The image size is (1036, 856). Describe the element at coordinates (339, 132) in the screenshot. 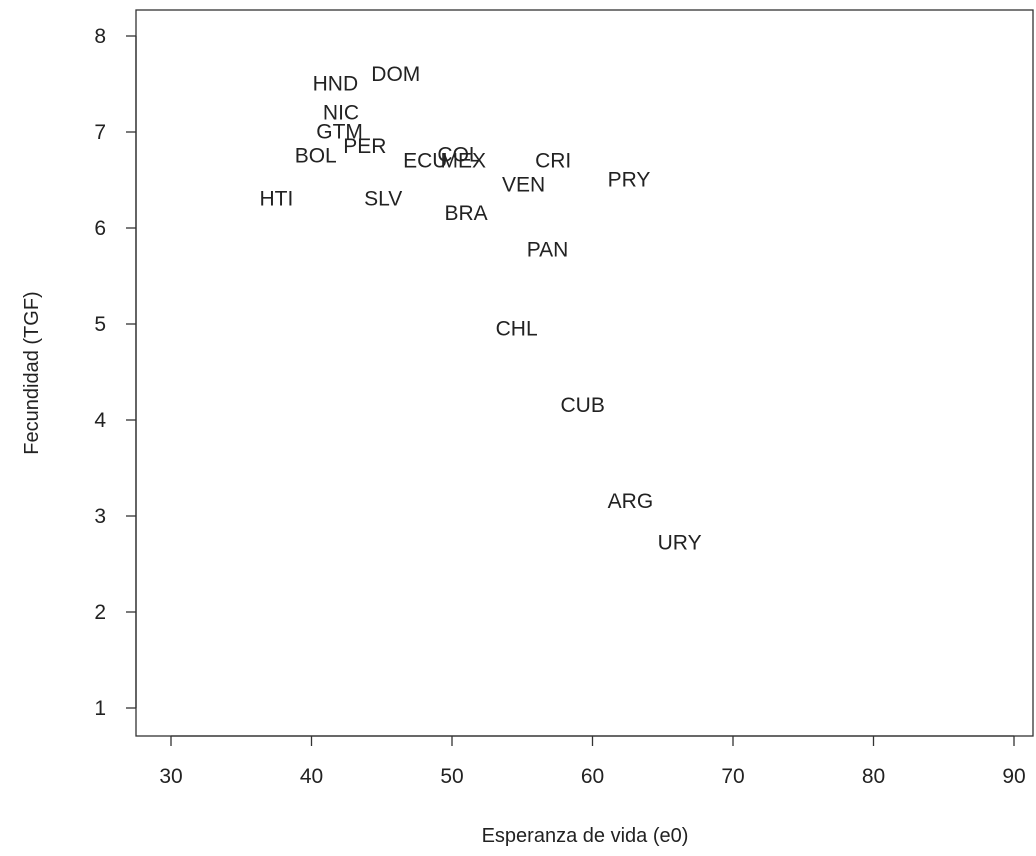

I see `point-label-gtm: GTM` at that location.